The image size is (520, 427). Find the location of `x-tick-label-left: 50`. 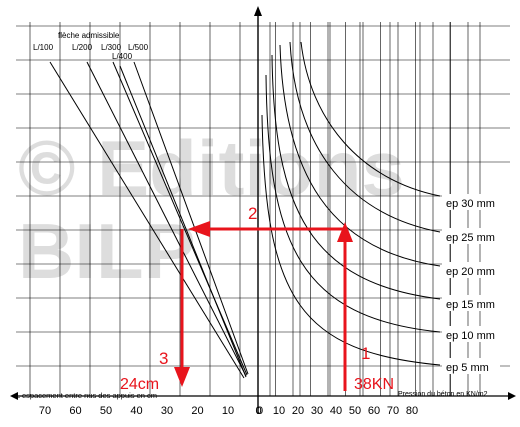

x-tick-label-left: 50 is located at coordinates (106, 411).